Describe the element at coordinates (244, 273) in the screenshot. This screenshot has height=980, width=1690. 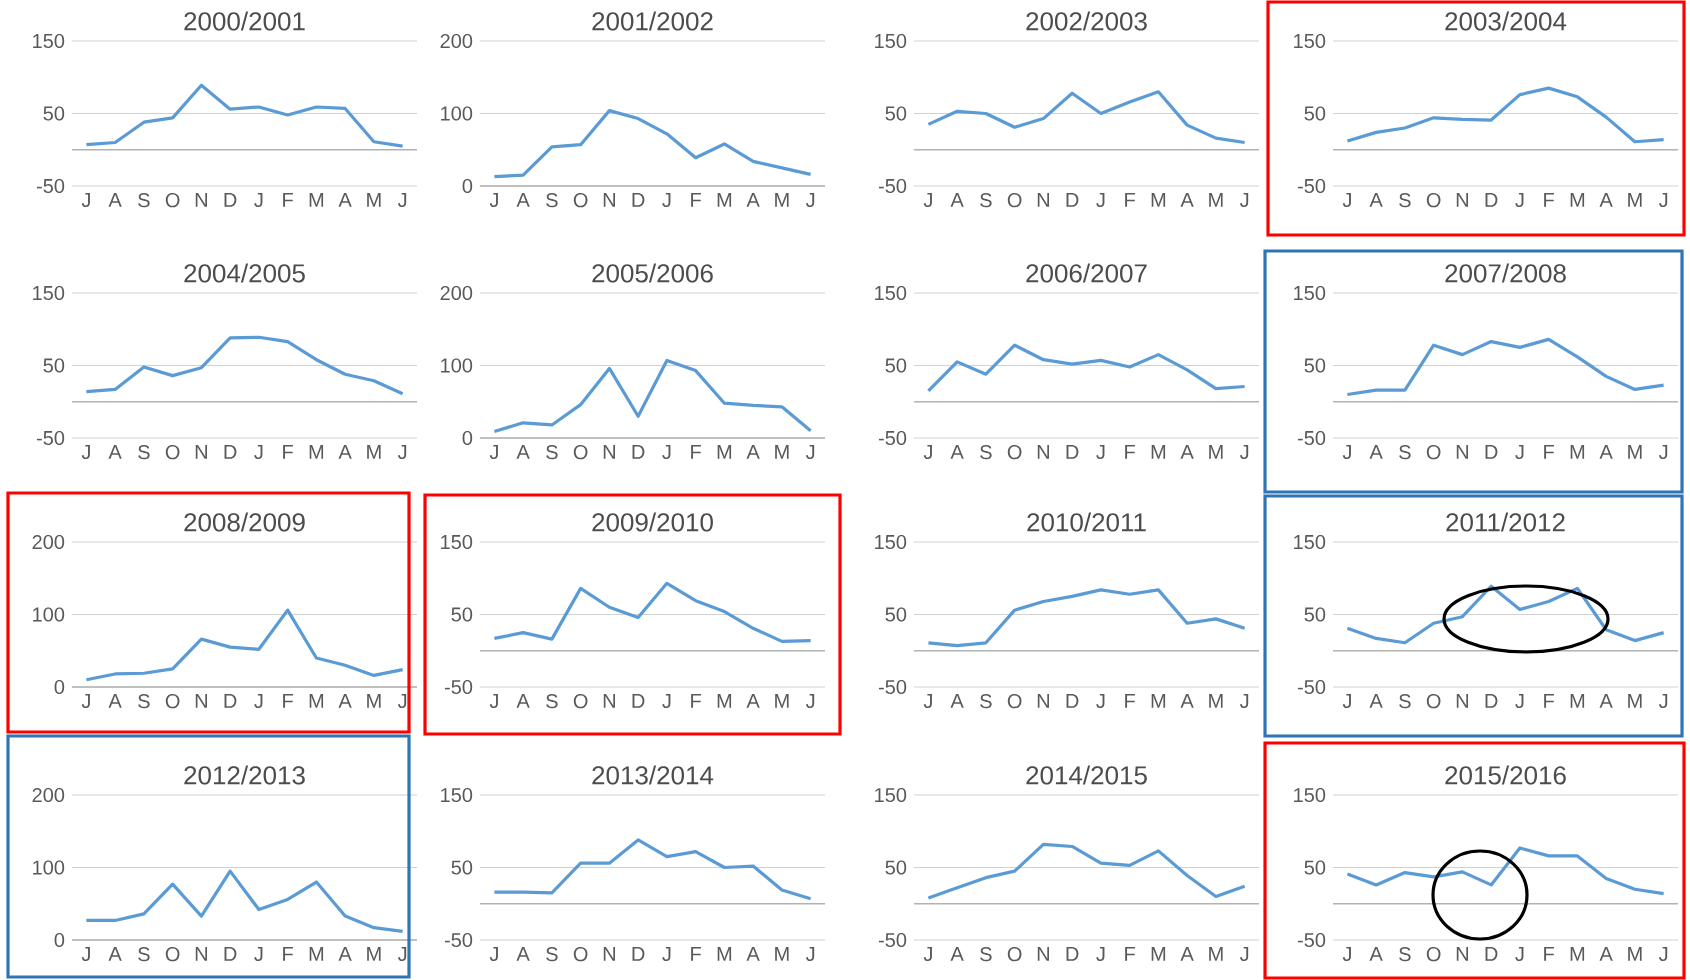
I see `chart-title: 2004/2005` at that location.